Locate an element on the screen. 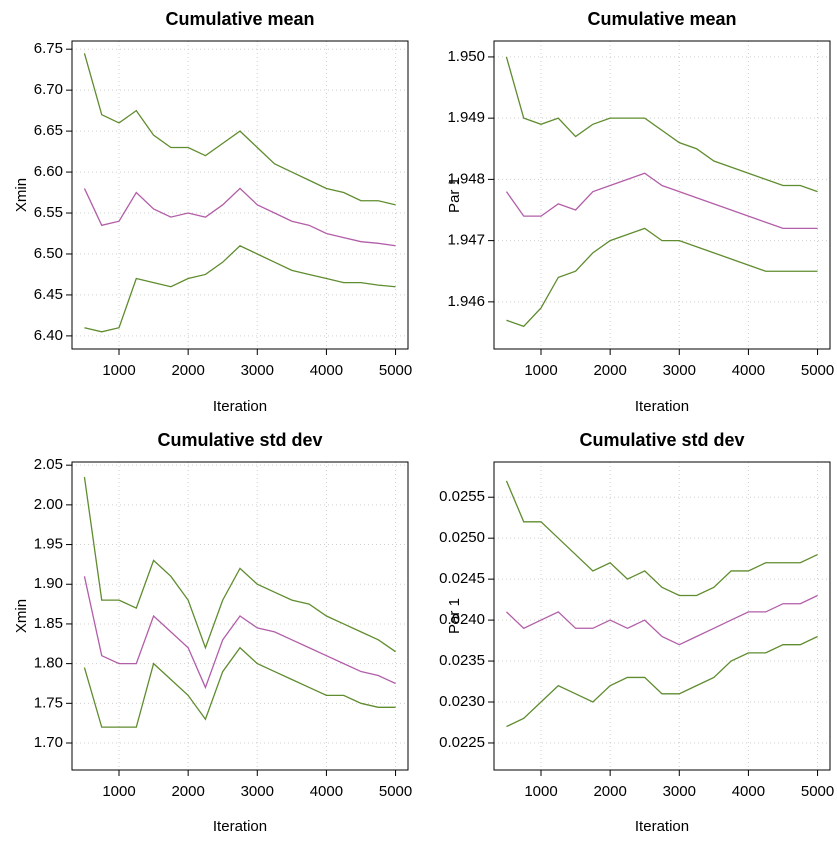 This screenshot has width=837, height=841. y-tick-label: 6.55 is located at coordinates (48, 212).